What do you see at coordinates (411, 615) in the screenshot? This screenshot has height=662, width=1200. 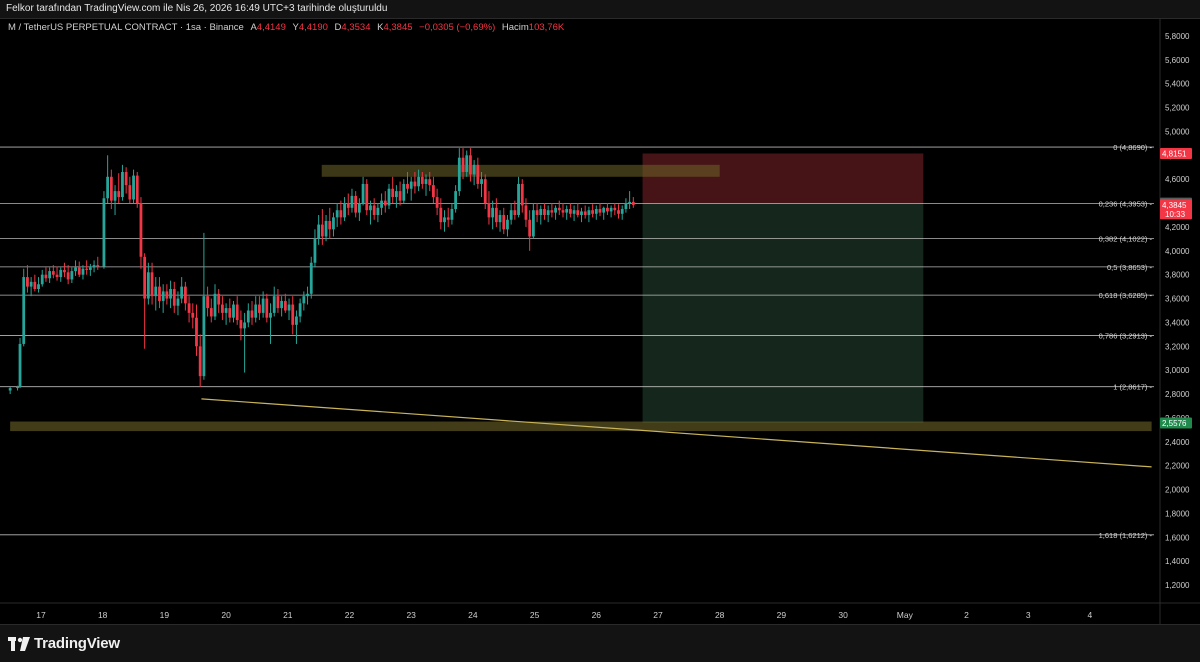 I see `x-tick-6: 23` at bounding box center [411, 615].